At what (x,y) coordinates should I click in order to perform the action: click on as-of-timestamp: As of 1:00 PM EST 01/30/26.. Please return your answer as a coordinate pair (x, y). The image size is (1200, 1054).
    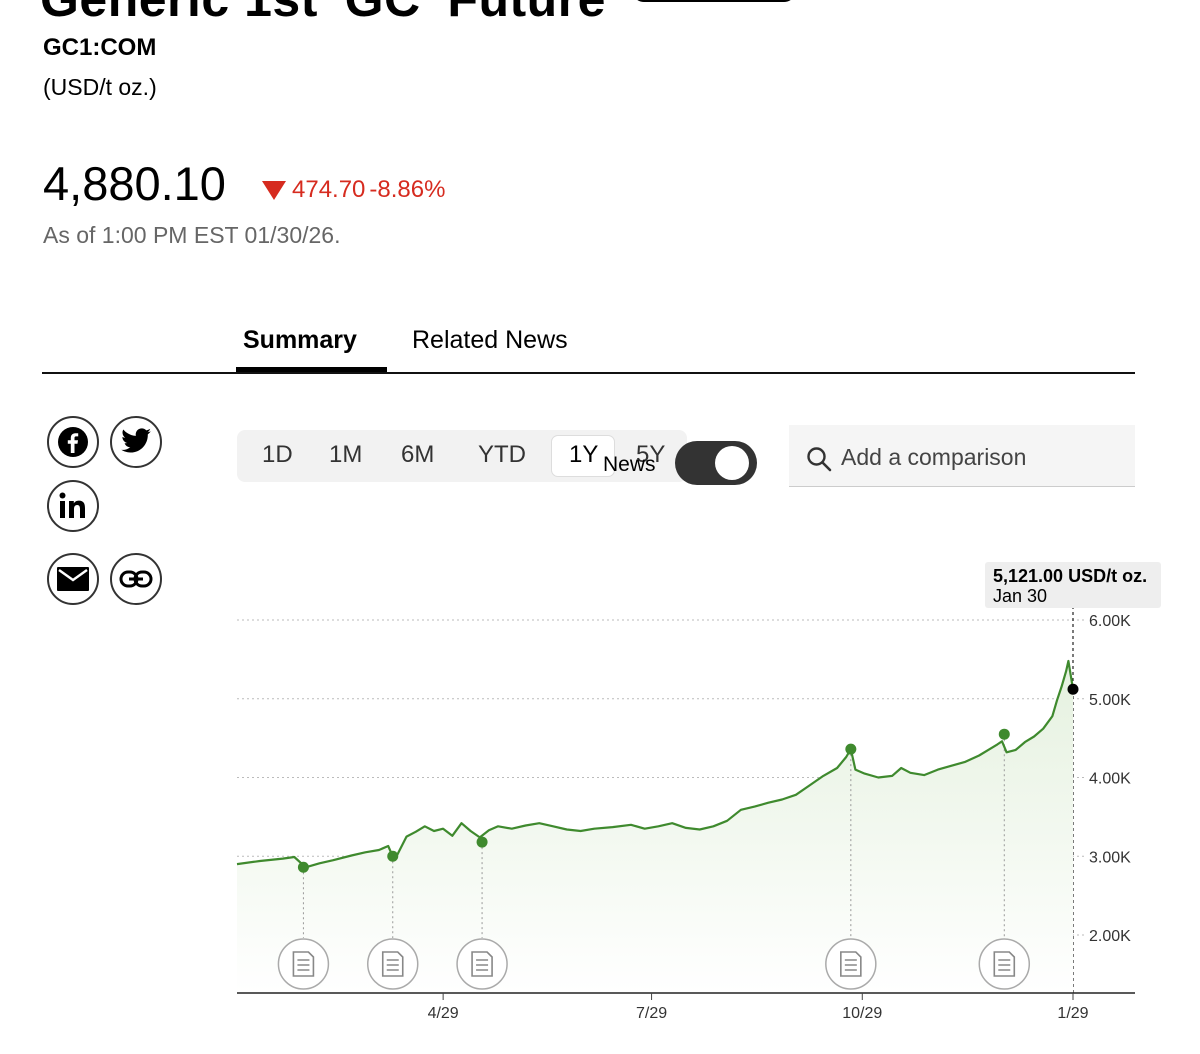
    Looking at the image, I should click on (192, 235).